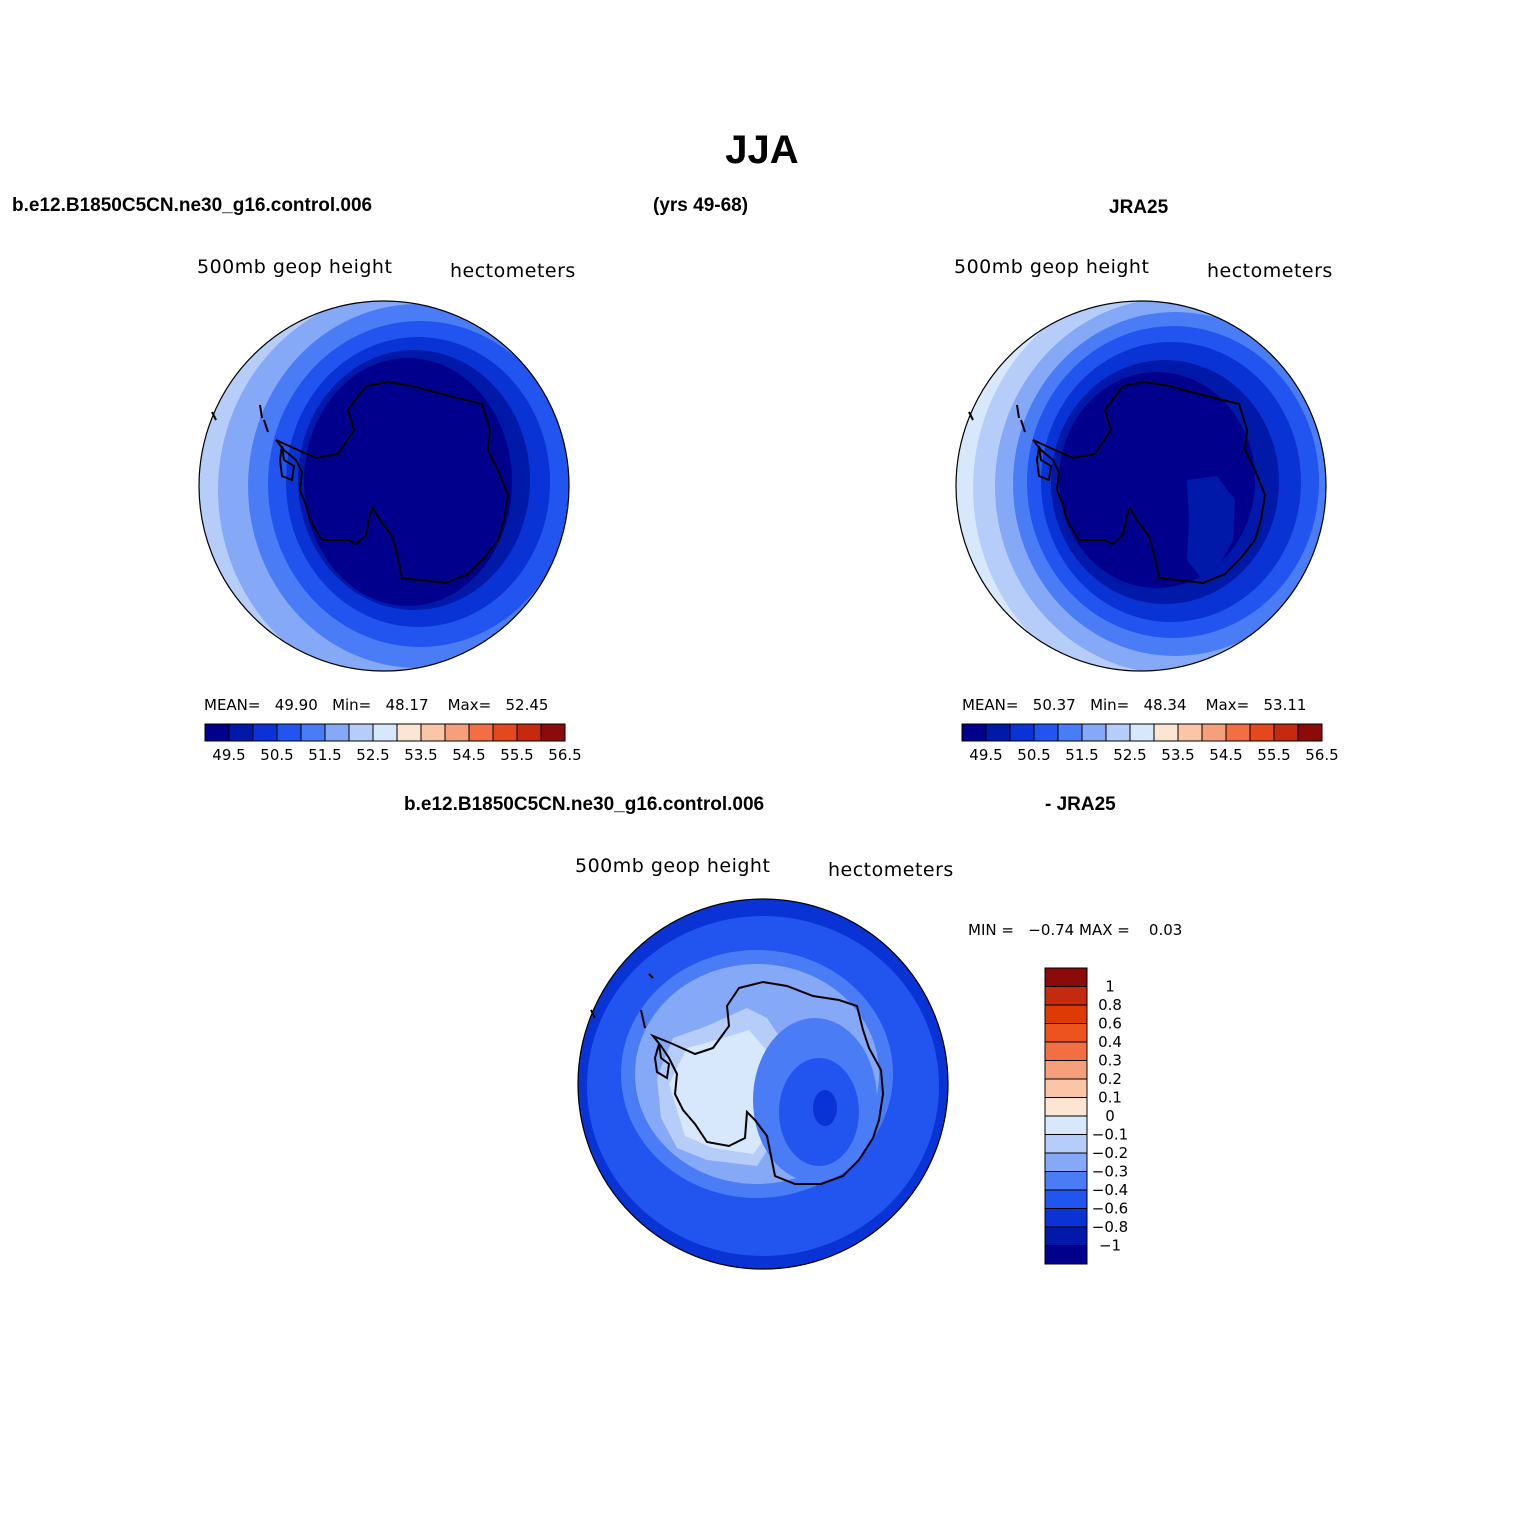  I want to click on diff-min: −0.74, so click(1051, 930).